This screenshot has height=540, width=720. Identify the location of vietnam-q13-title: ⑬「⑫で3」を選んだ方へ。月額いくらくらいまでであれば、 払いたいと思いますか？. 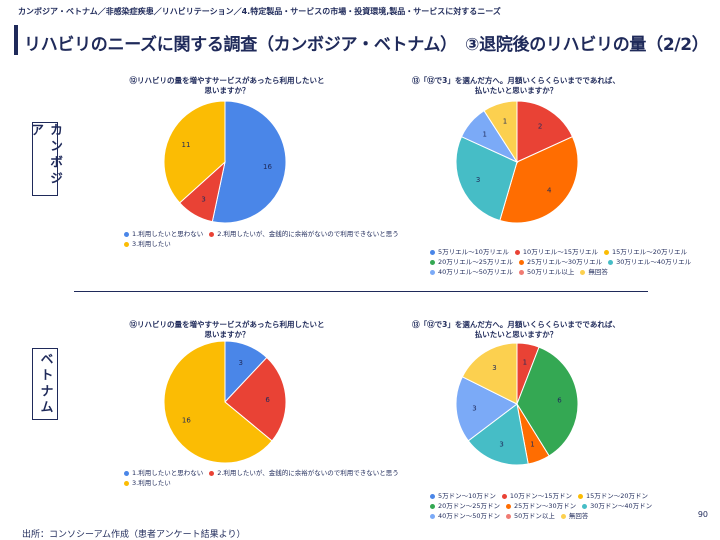
(516, 330).